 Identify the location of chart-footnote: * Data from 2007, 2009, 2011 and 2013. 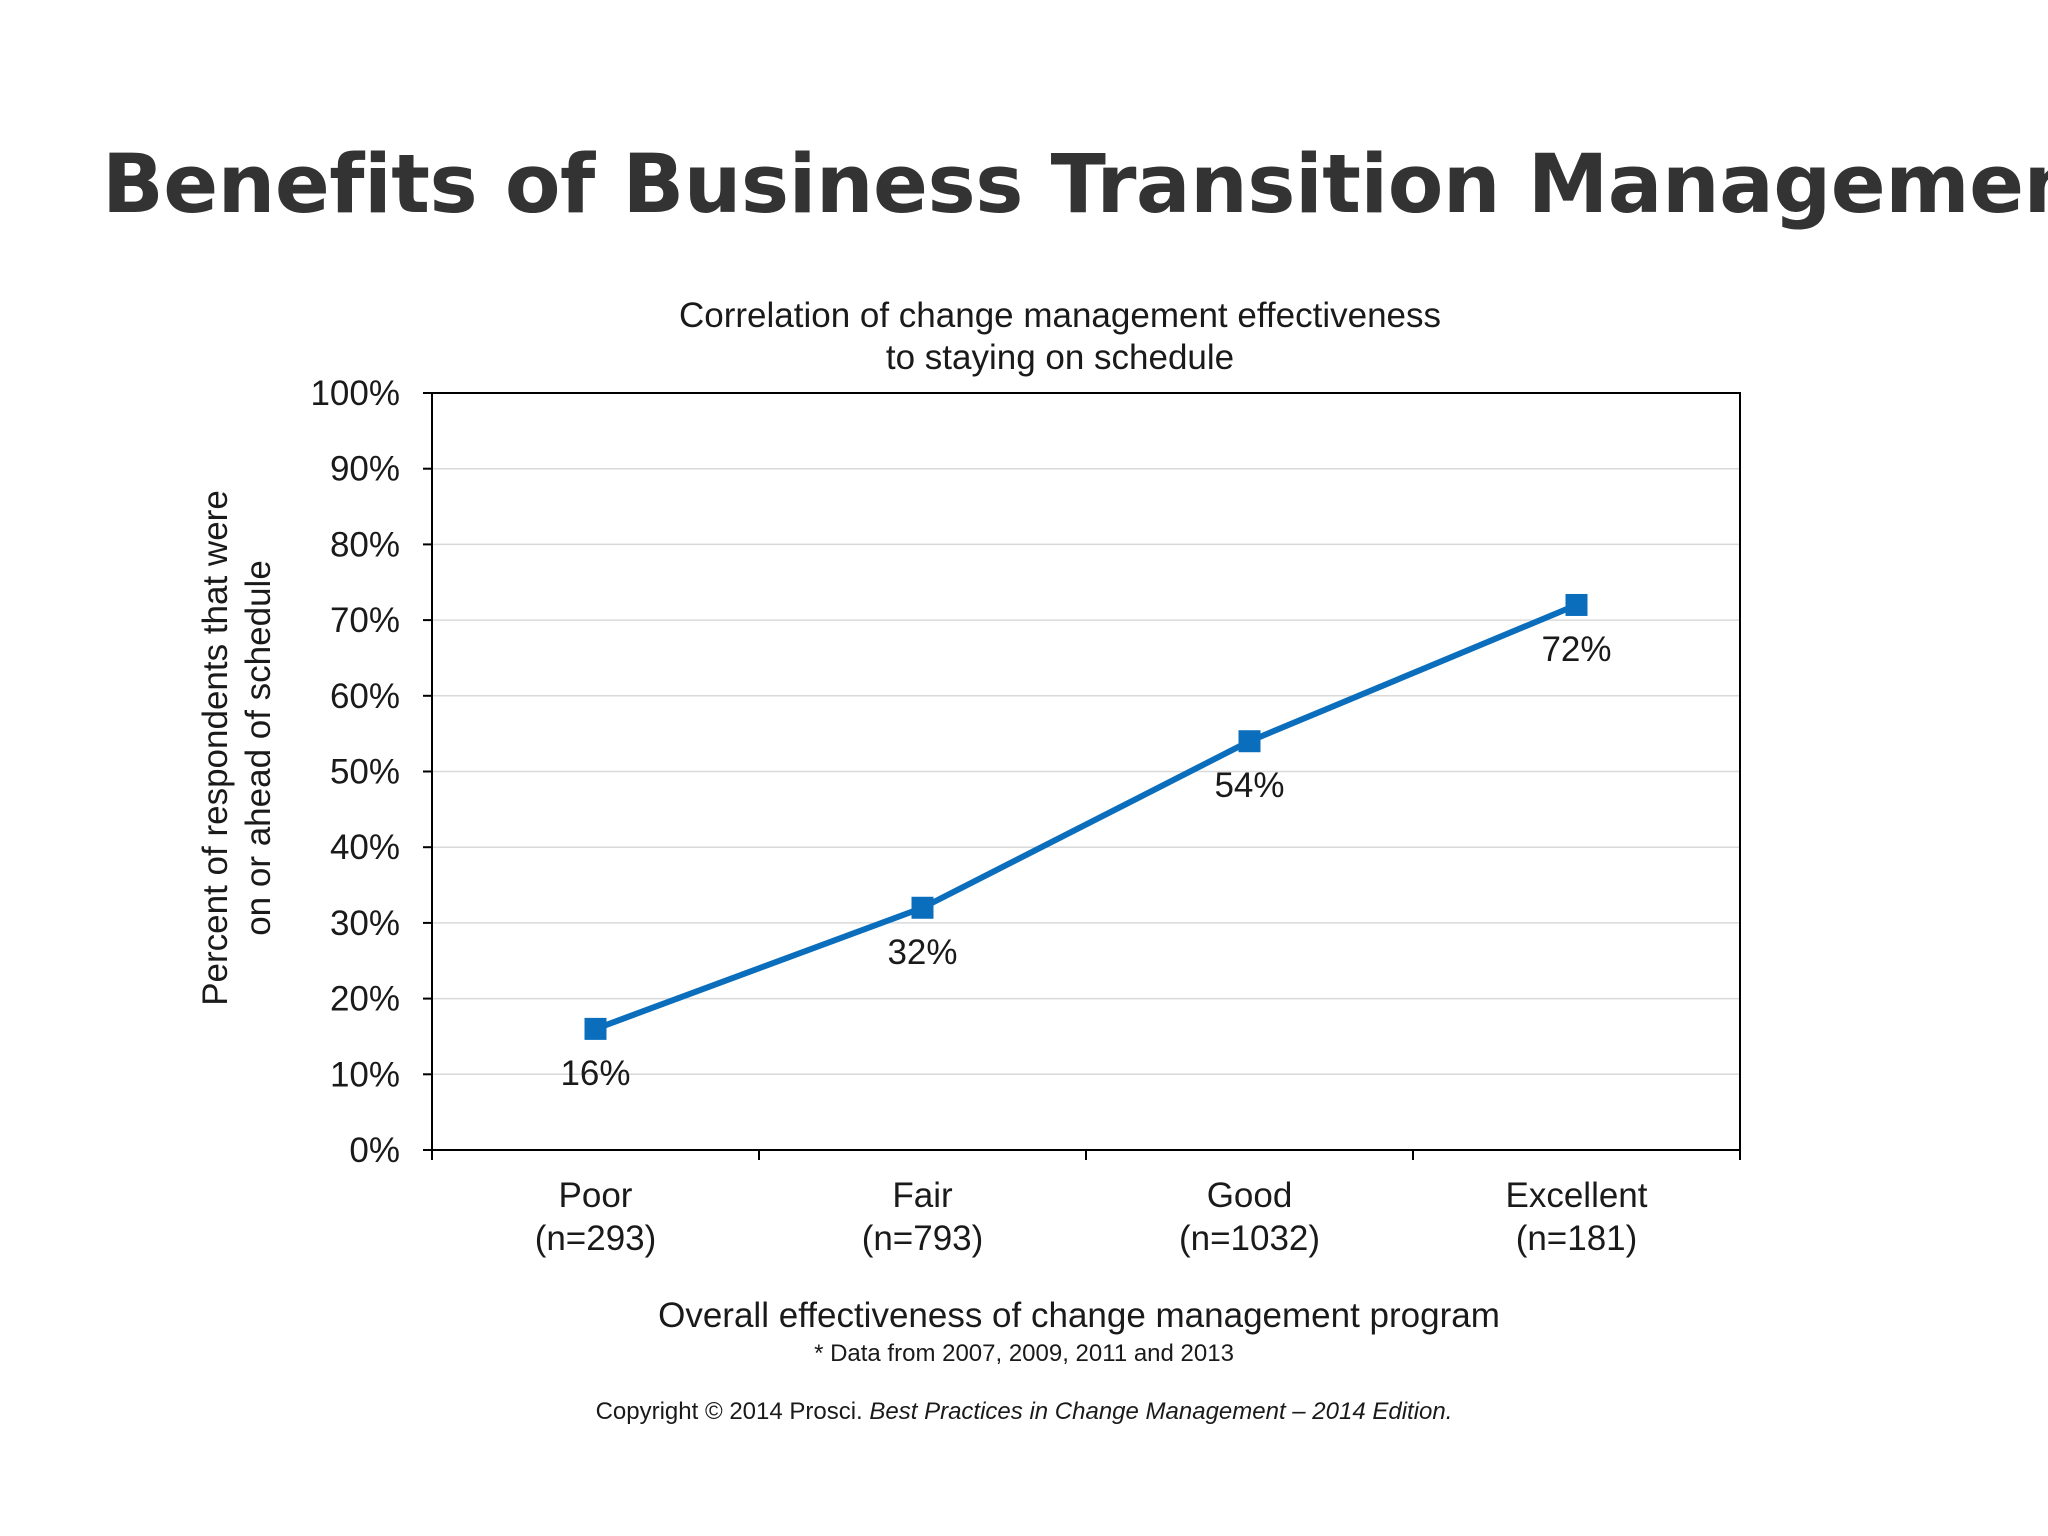
(1024, 1353).